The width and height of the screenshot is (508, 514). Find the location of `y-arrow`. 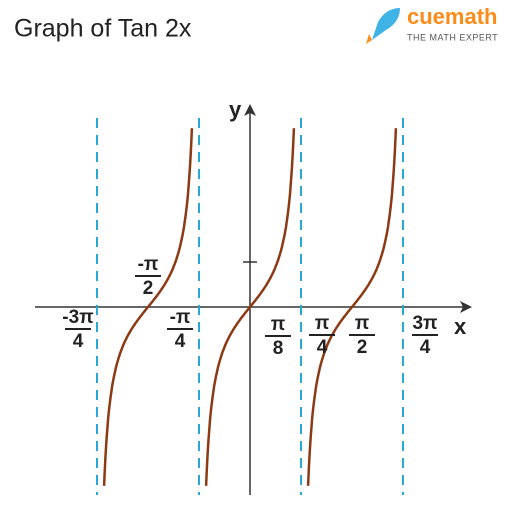

y-arrow is located at coordinates (250, 110).